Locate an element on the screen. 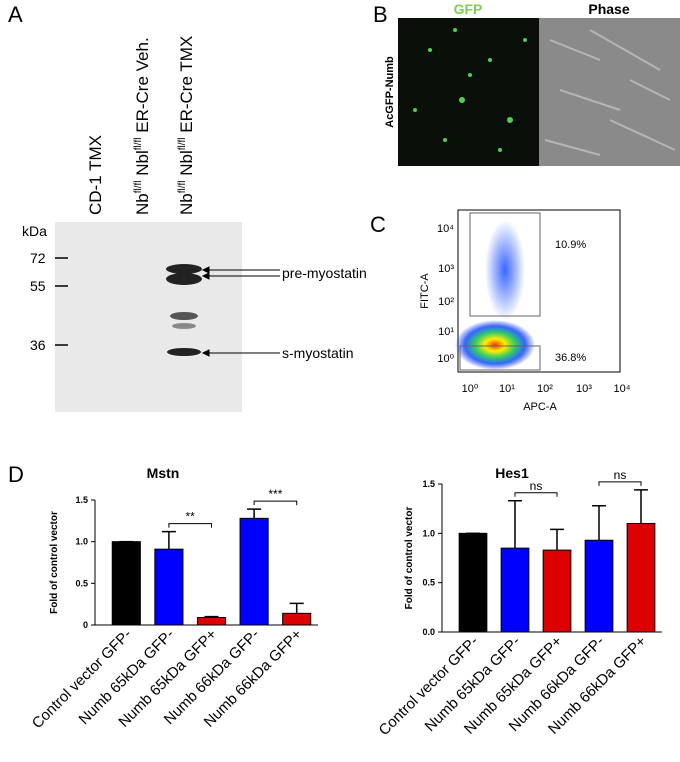  unit-label: kDa is located at coordinates (34, 231).